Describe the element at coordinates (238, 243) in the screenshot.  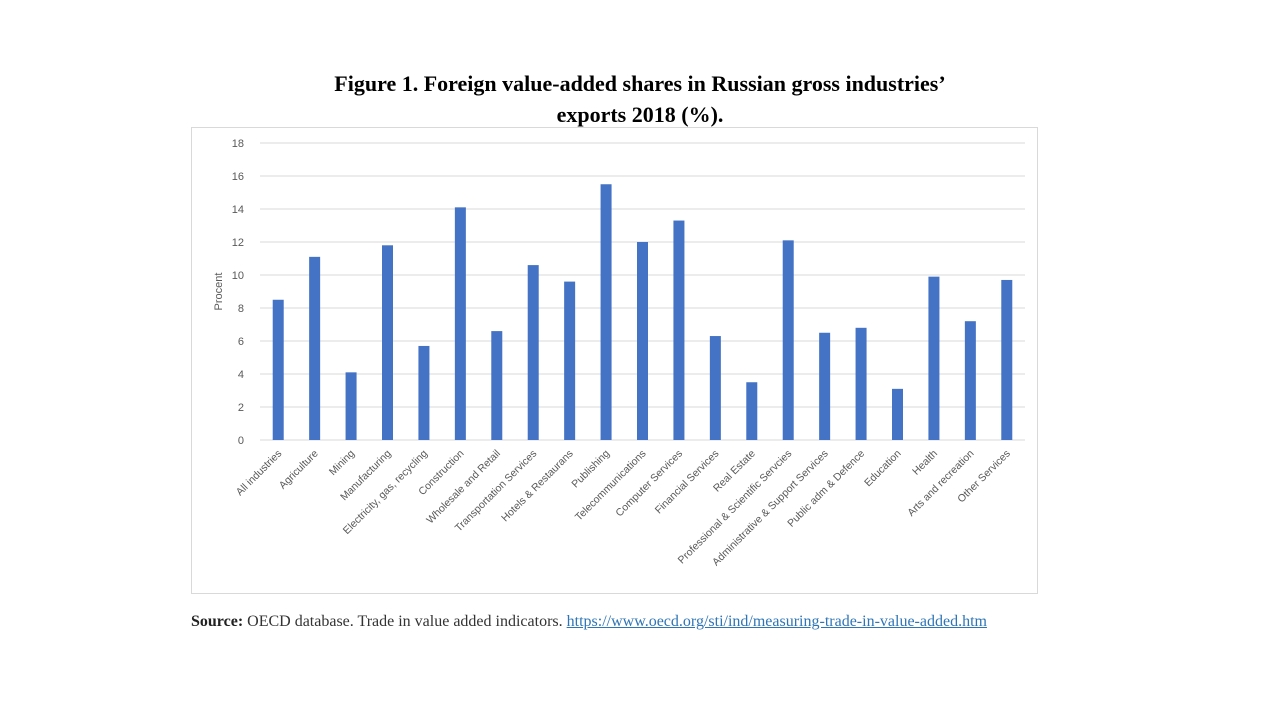
I see `y-tick-label: 12` at that location.